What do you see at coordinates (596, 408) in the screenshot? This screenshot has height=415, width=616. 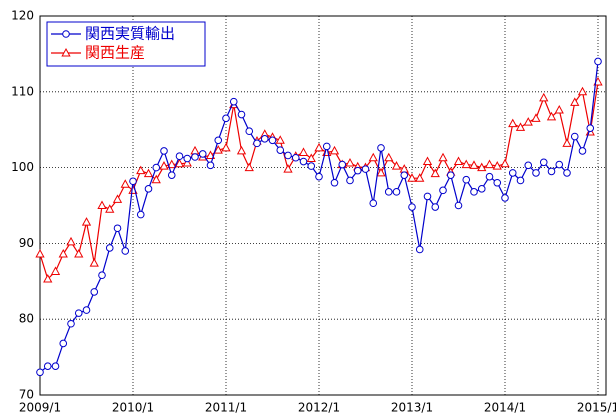 I see `x-tick-label: 2015/1` at bounding box center [596, 408].